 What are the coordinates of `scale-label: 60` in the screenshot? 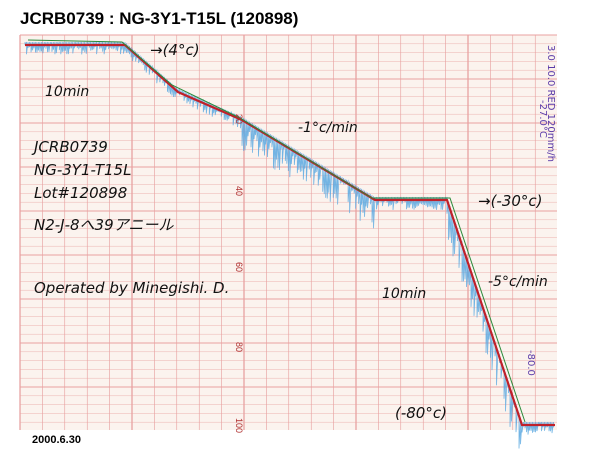 It's located at (239, 267).